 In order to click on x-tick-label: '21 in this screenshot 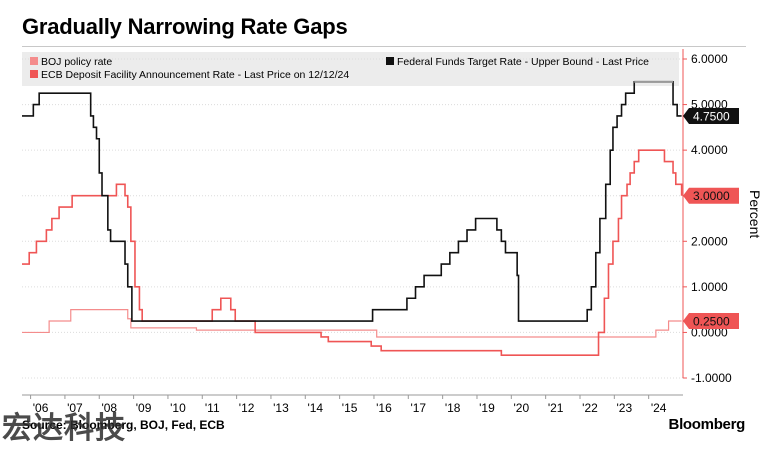, I will do `click(556, 408)`.